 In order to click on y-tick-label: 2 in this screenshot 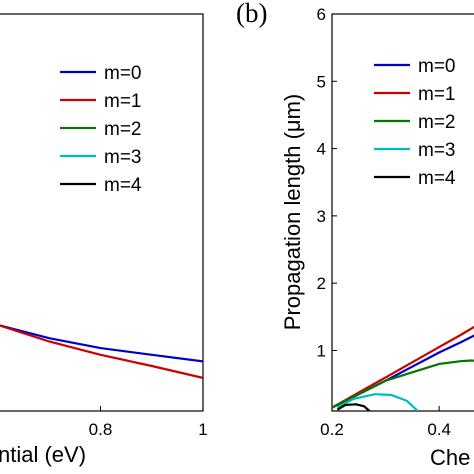, I will do `click(321, 283)`.